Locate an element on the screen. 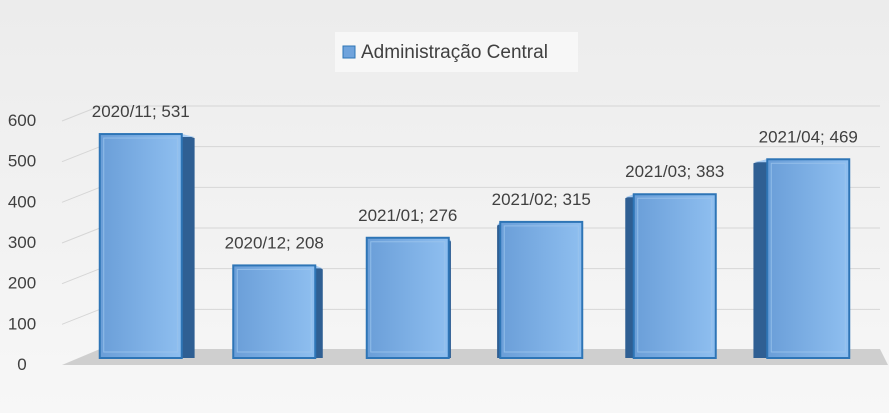 This screenshot has height=418, width=889. y-axis: 0 100 200 300 400 500 600 is located at coordinates (22, 242).